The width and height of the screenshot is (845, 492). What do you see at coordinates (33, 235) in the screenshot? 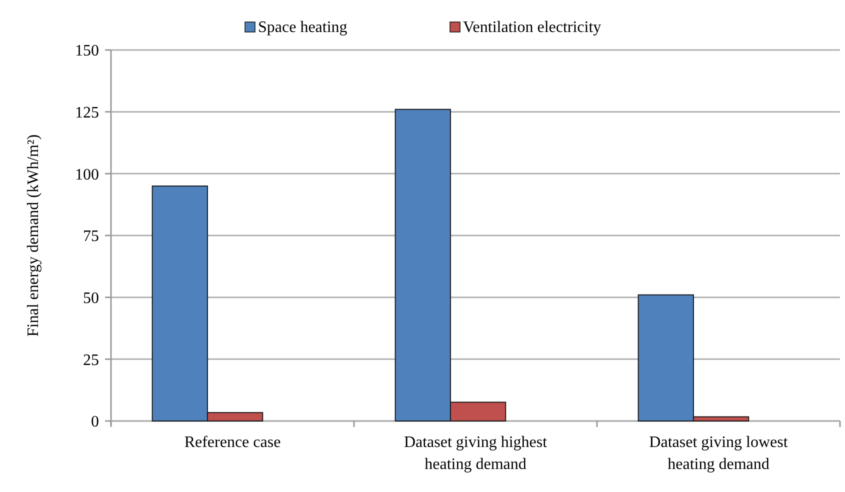
I see `y-axis-title: Final energy demand (kWh/m²)` at bounding box center [33, 235].